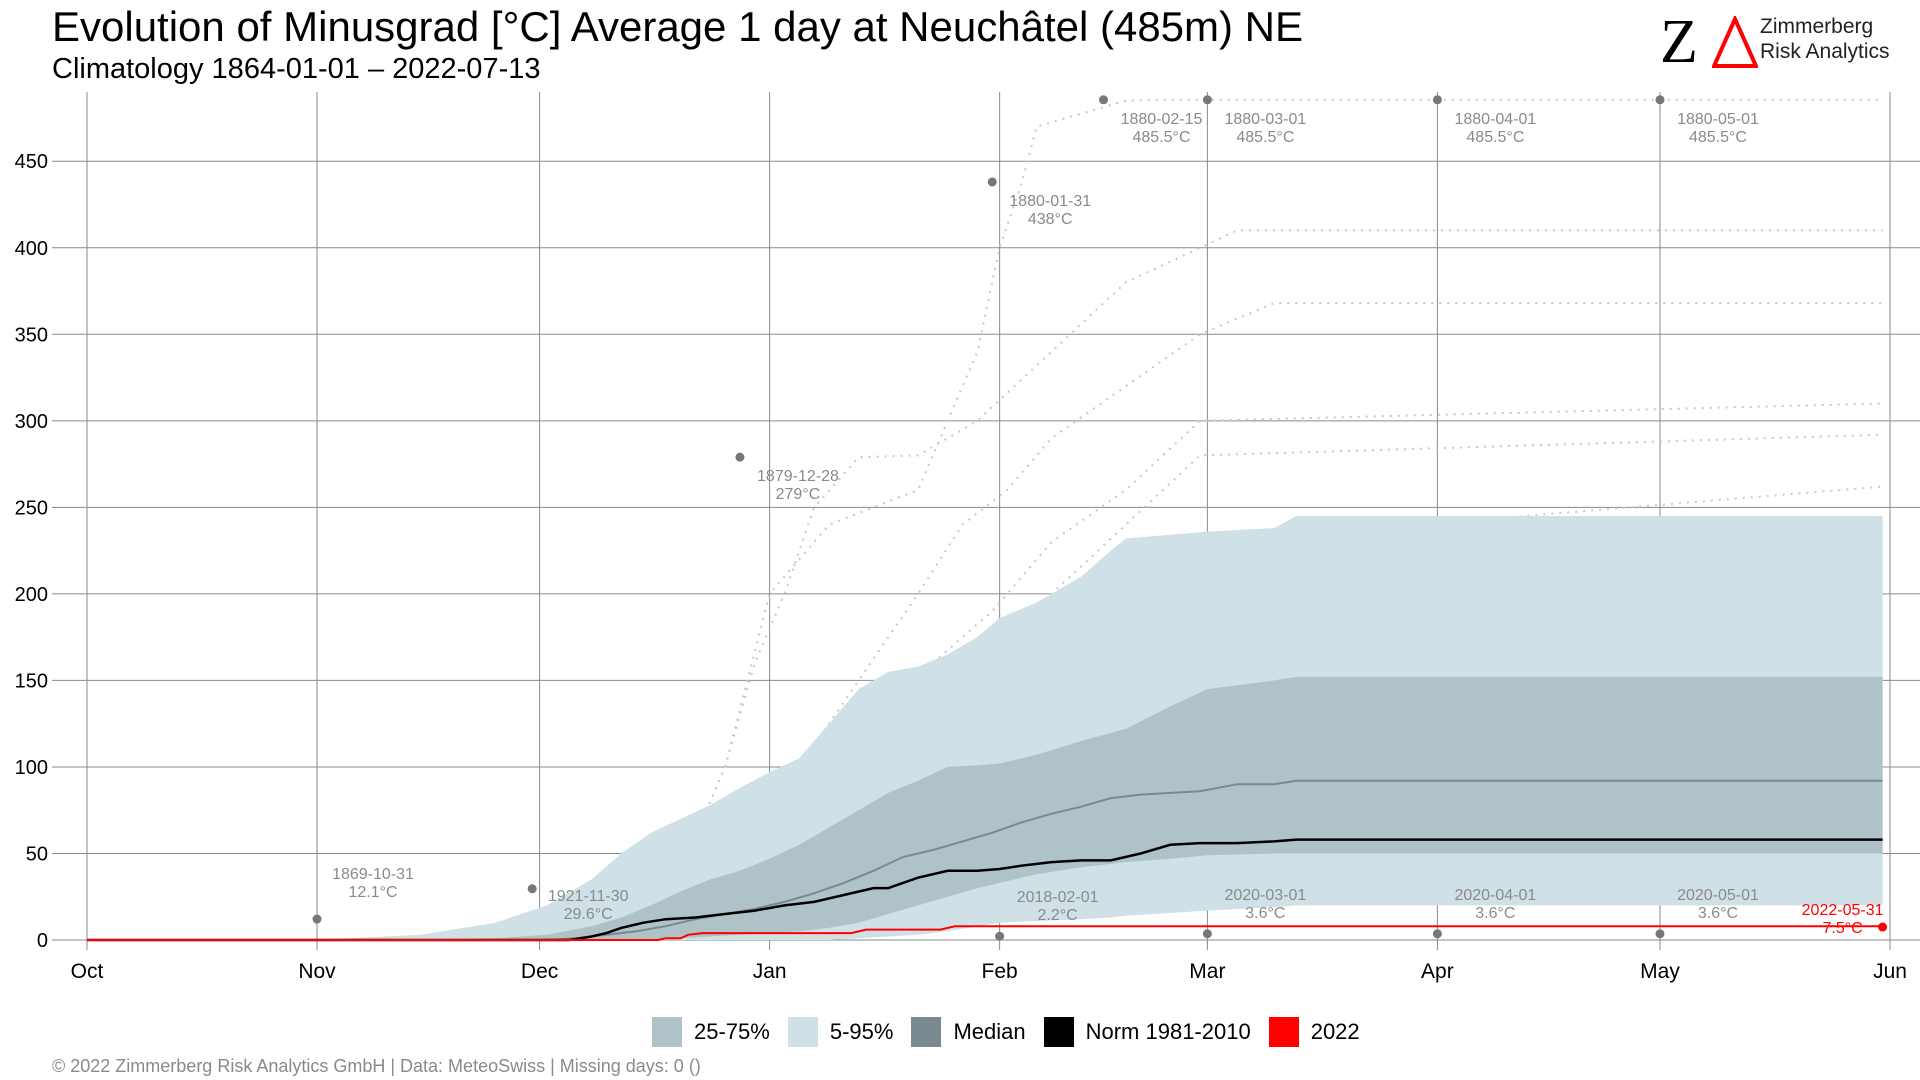 The width and height of the screenshot is (1920, 1080). What do you see at coordinates (588, 896) in the screenshot?
I see `annotation-date: 1921-11-30` at bounding box center [588, 896].